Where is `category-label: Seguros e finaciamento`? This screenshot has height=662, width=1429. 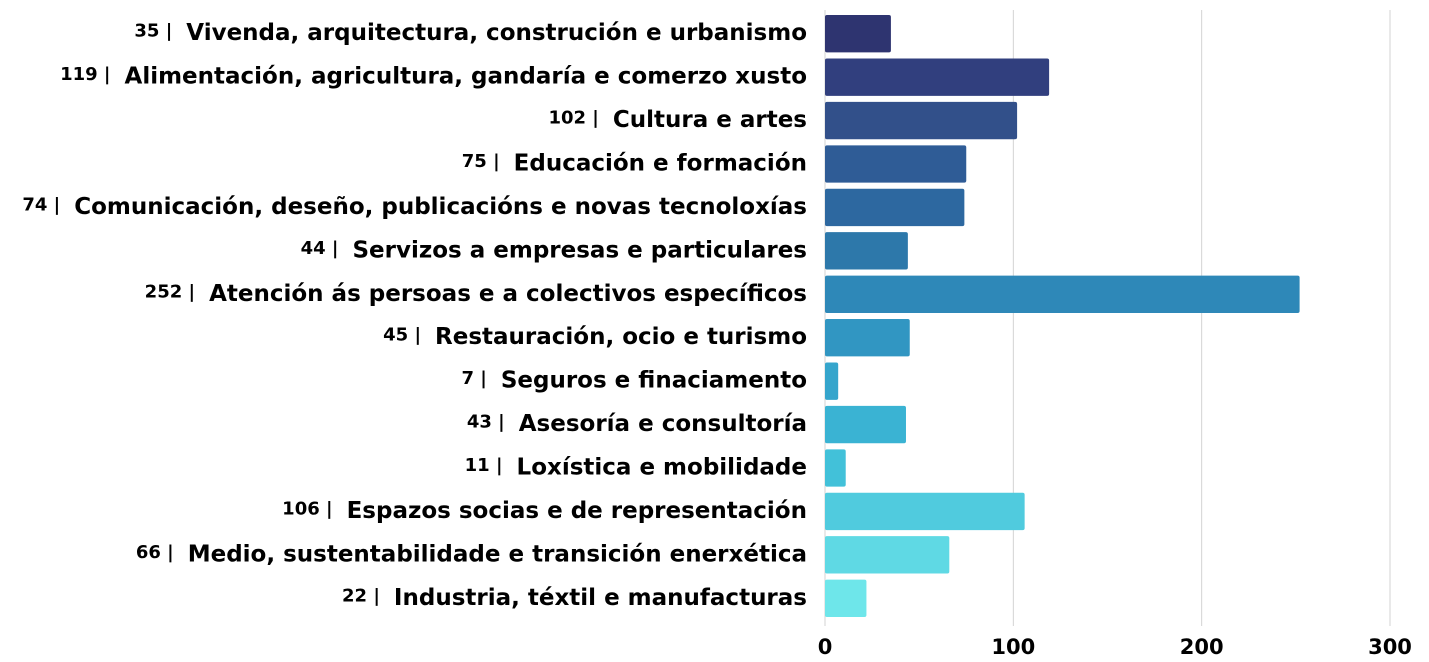
category-label: Seguros e finaciamento is located at coordinates (654, 381).